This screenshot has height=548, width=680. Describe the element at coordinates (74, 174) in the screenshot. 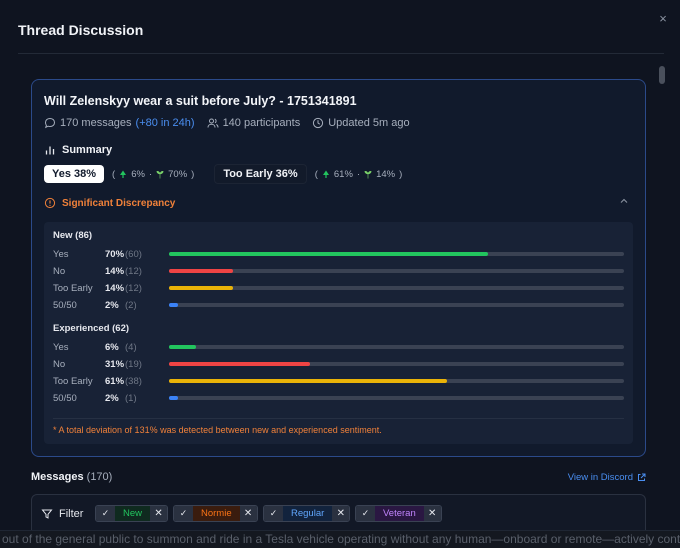

I see `summary-pill-yes: Yes 38%` at that location.